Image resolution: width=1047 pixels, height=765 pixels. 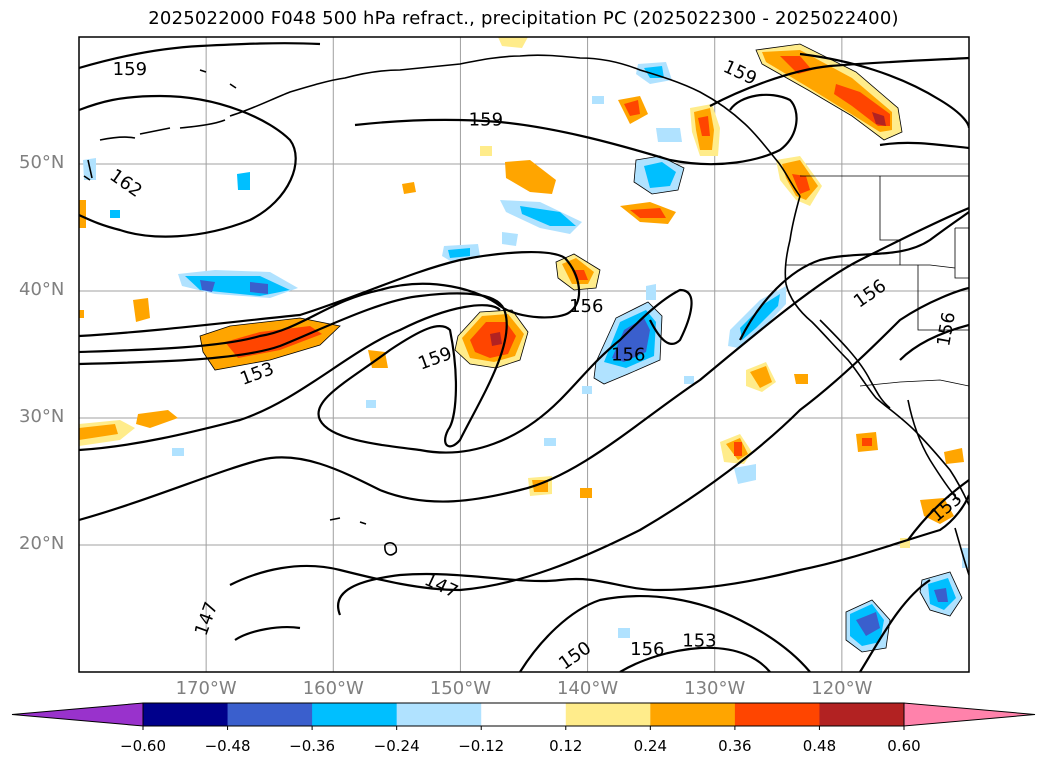 I want to click on colorbar-tick-label: −0.12, so click(x=481, y=746).